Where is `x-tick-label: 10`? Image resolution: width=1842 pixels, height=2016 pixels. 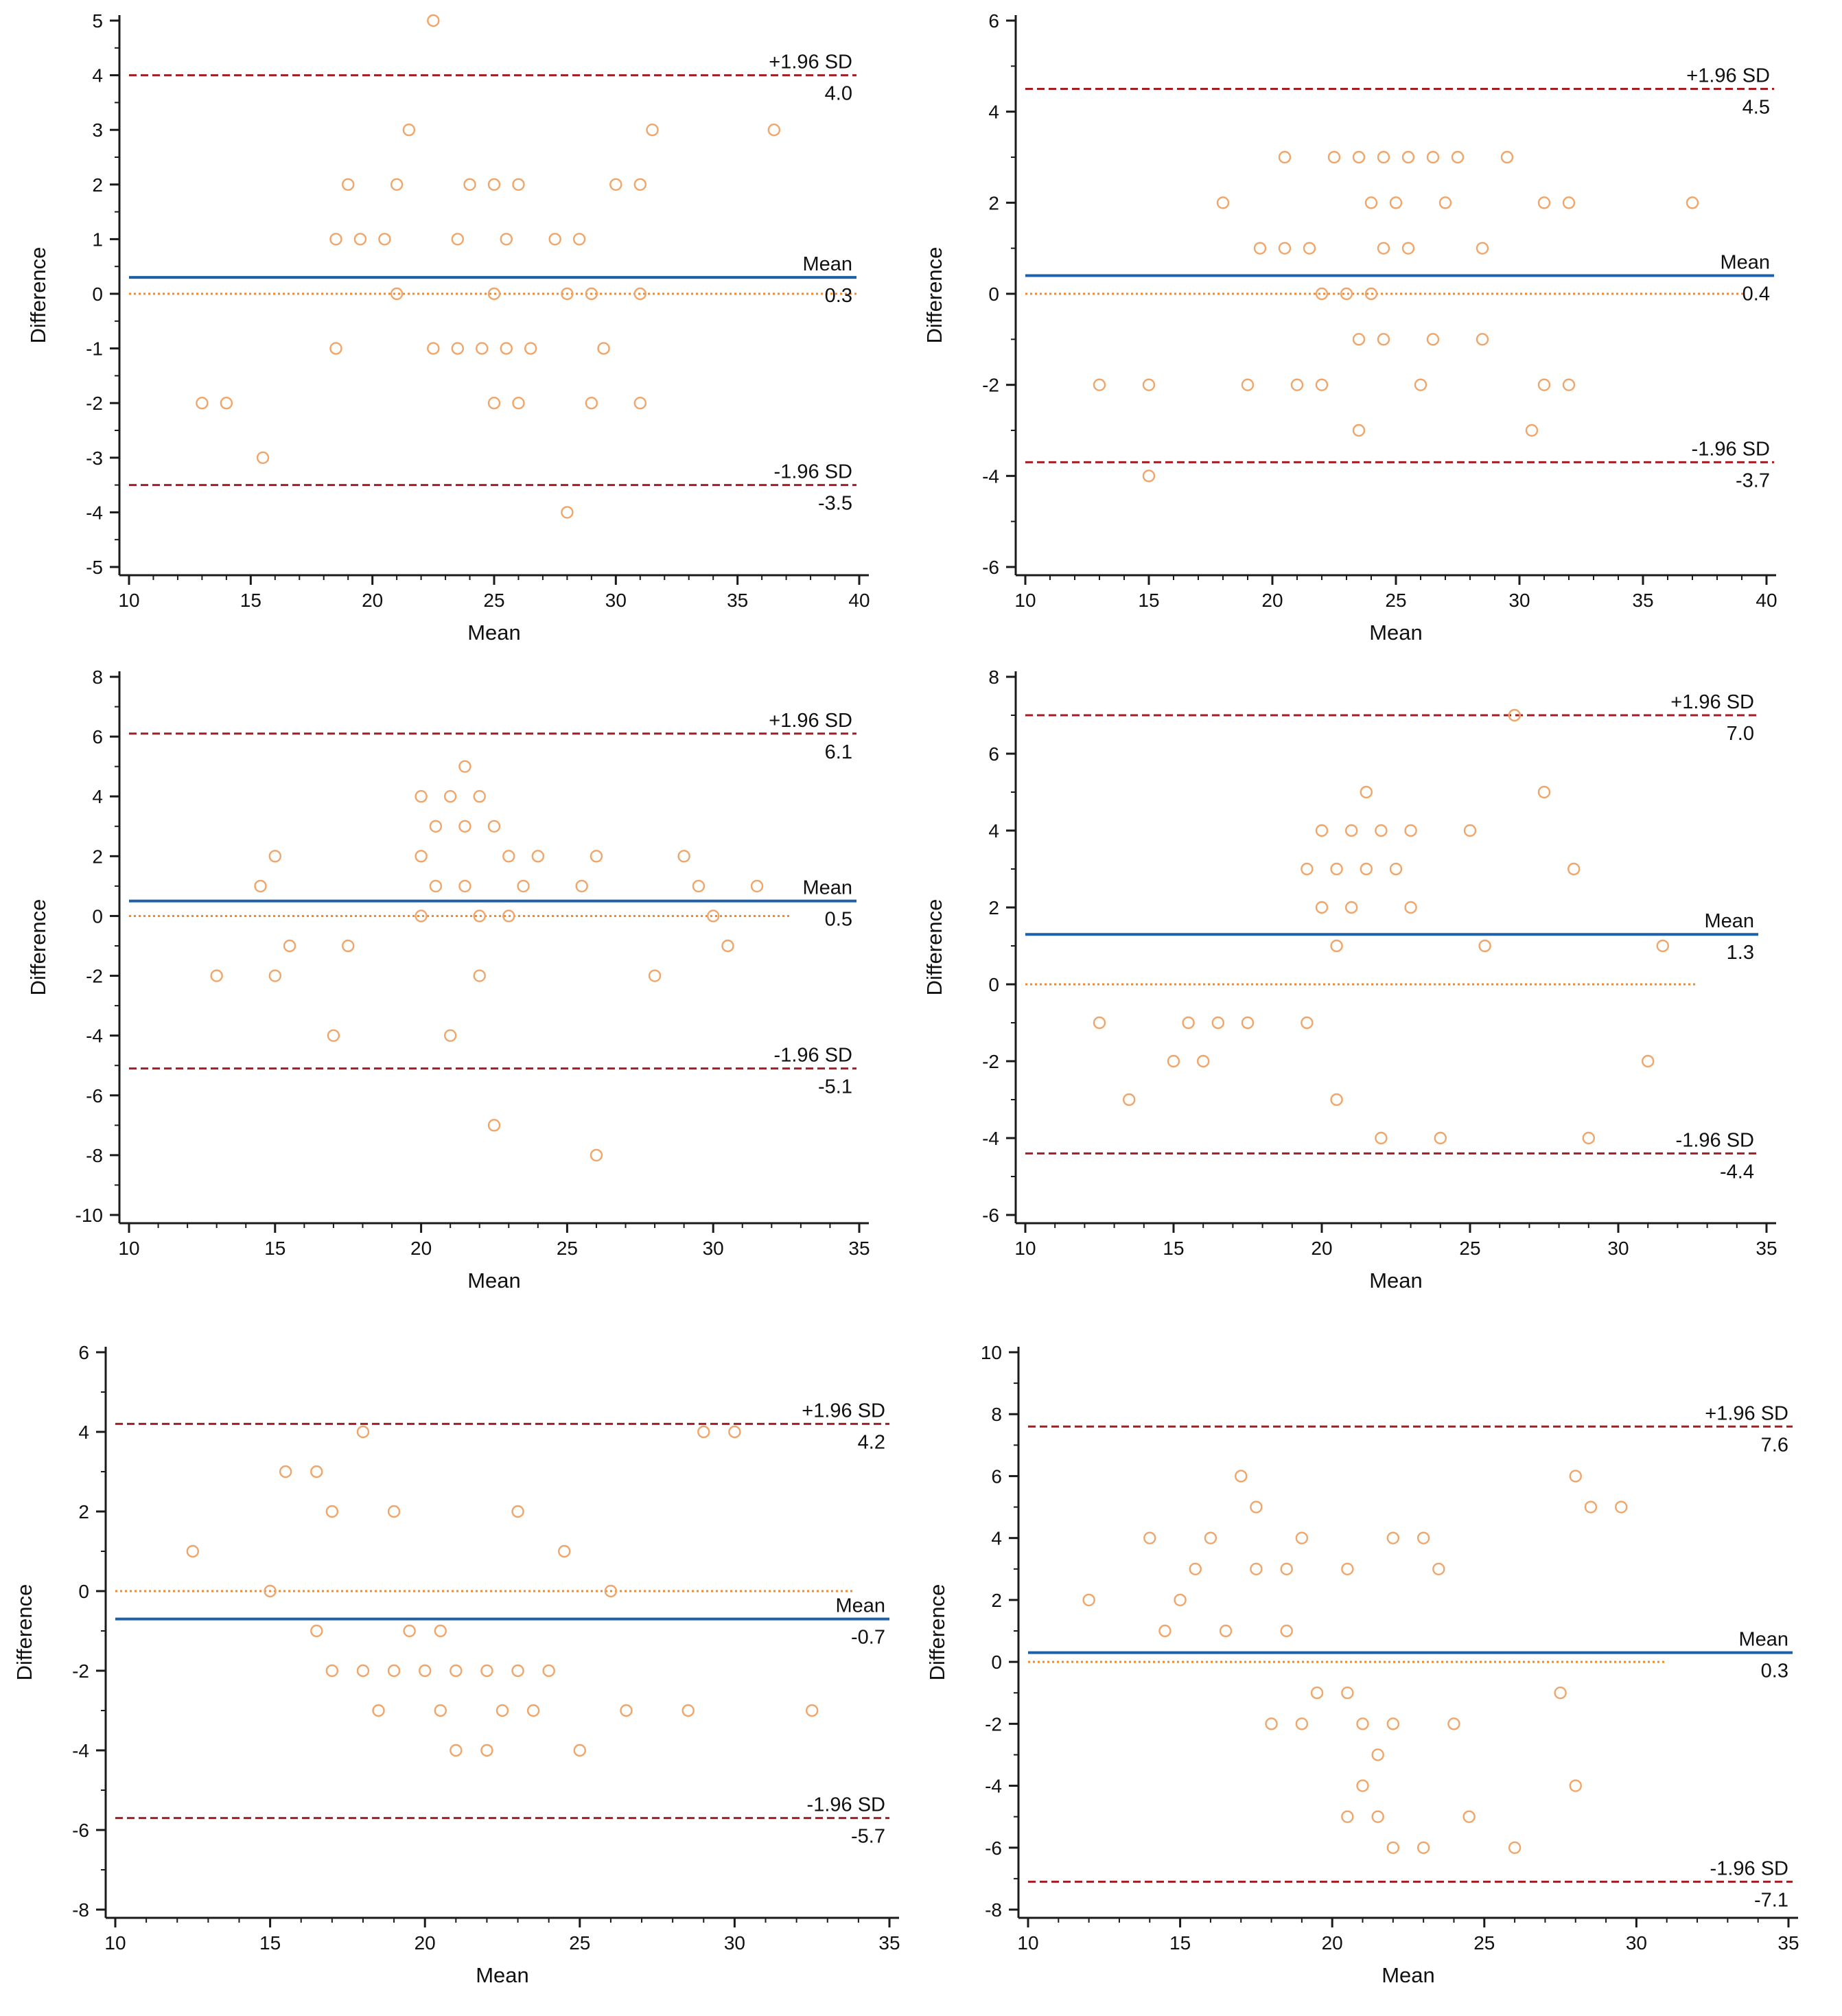 x-tick-label: 10 is located at coordinates (115, 1943).